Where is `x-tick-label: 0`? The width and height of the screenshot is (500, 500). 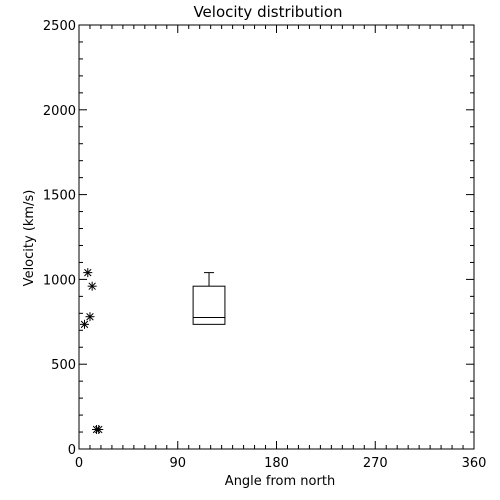 x-tick-label: 0 is located at coordinates (79, 463).